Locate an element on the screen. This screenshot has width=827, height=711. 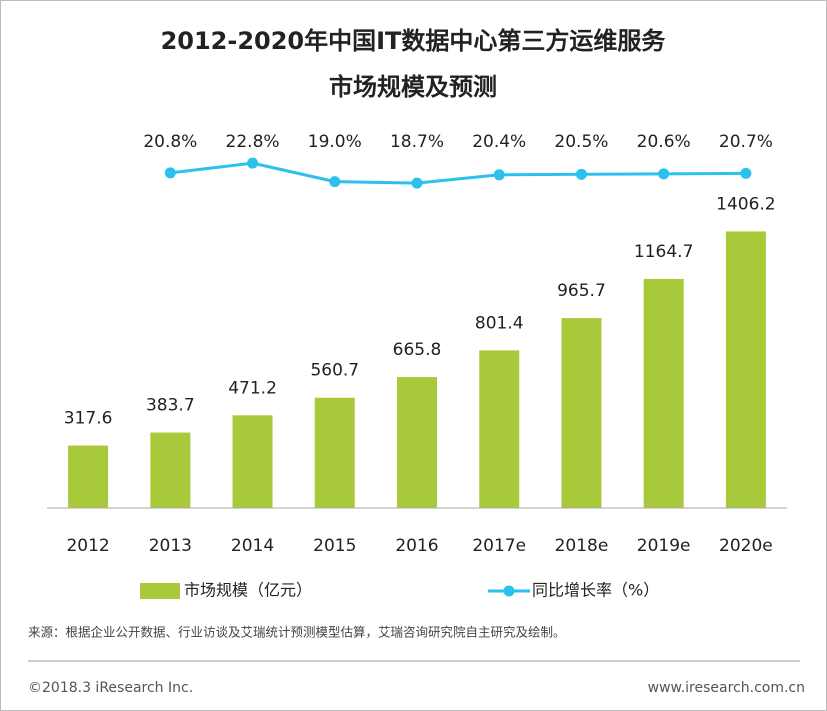
data-label: 22.8% is located at coordinates (253, 142).